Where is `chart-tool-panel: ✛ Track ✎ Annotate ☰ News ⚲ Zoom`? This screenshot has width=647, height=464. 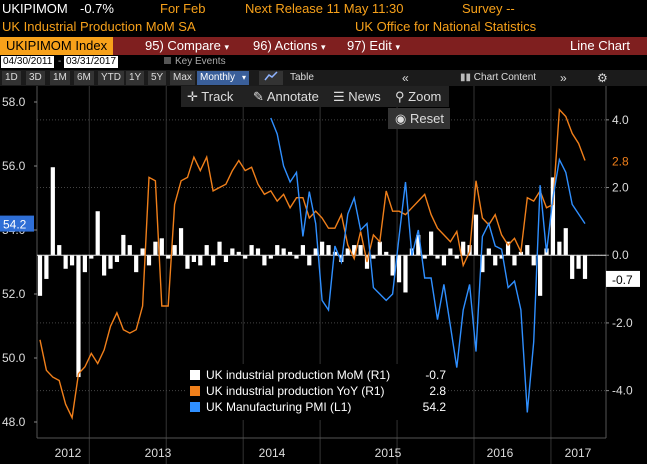
chart-tool-panel: ✛ Track ✎ Annotate ☰ News ⚲ Zoom is located at coordinates (315, 96).